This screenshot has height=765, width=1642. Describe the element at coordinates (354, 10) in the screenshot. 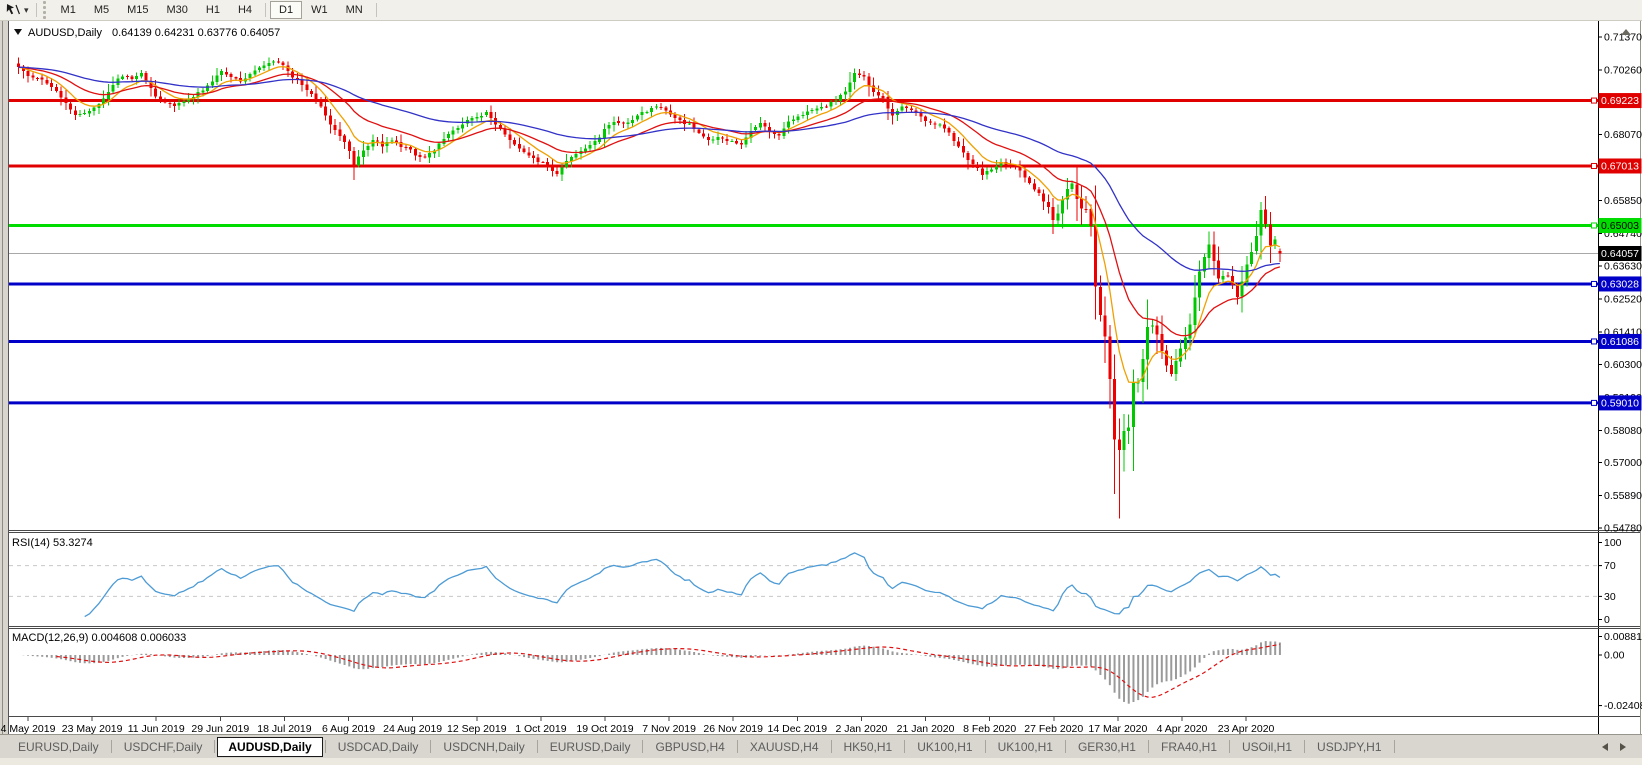

I see `timeframe-button-mn: MN` at that location.